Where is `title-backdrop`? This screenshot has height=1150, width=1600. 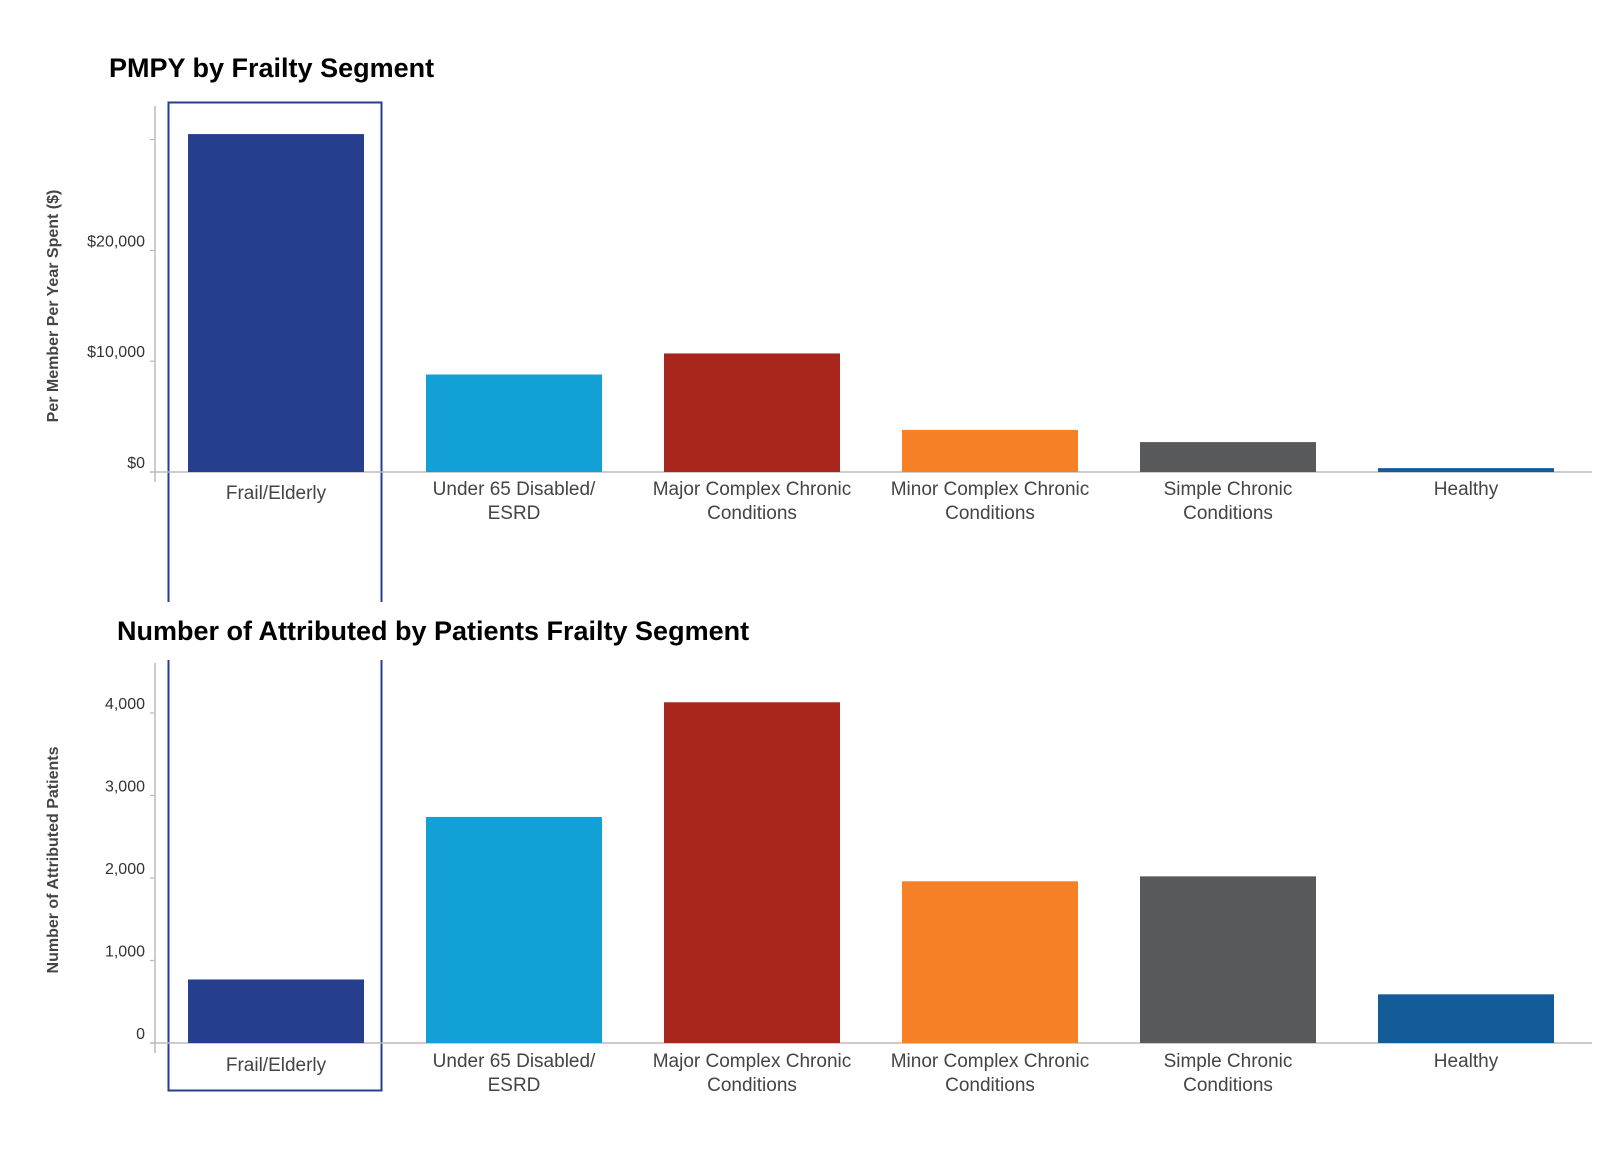
title-backdrop is located at coordinates (470, 631).